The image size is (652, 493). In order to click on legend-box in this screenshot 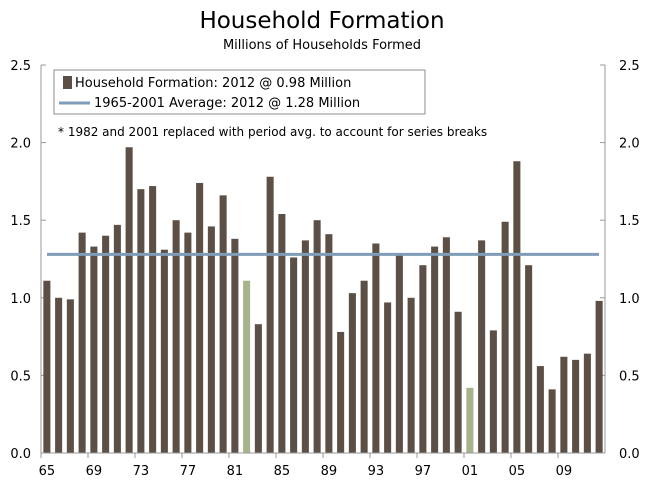, I will do `click(239, 92)`.